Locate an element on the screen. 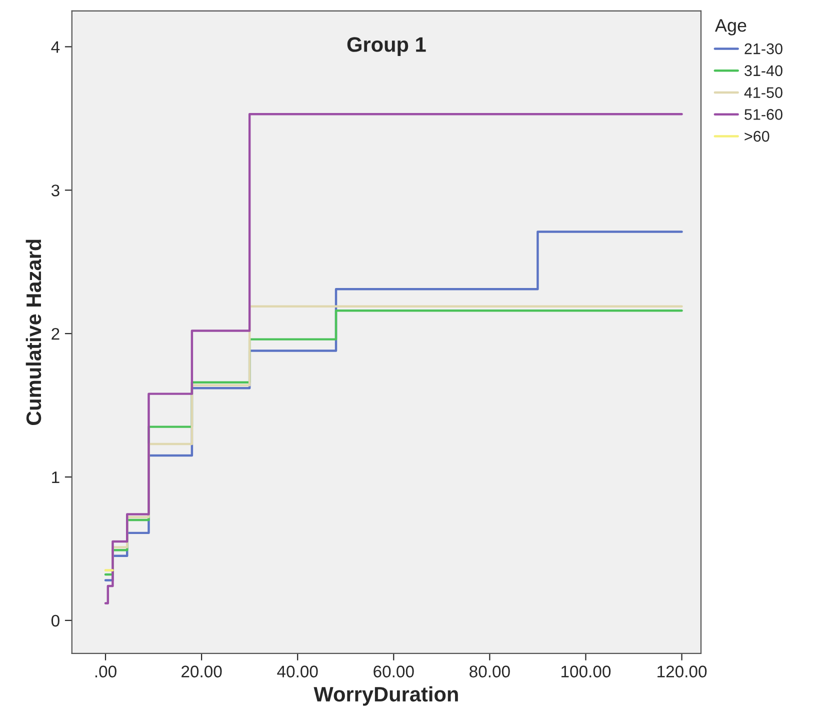 The width and height of the screenshot is (817, 726). x-tick-label: 60.00 is located at coordinates (394, 672).